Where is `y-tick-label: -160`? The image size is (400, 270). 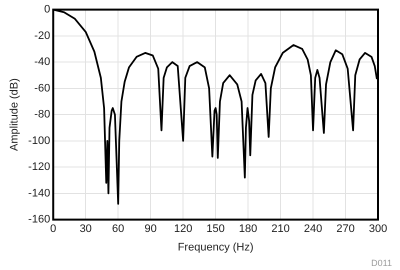
y-tick-label: -160 is located at coordinates (39, 220).